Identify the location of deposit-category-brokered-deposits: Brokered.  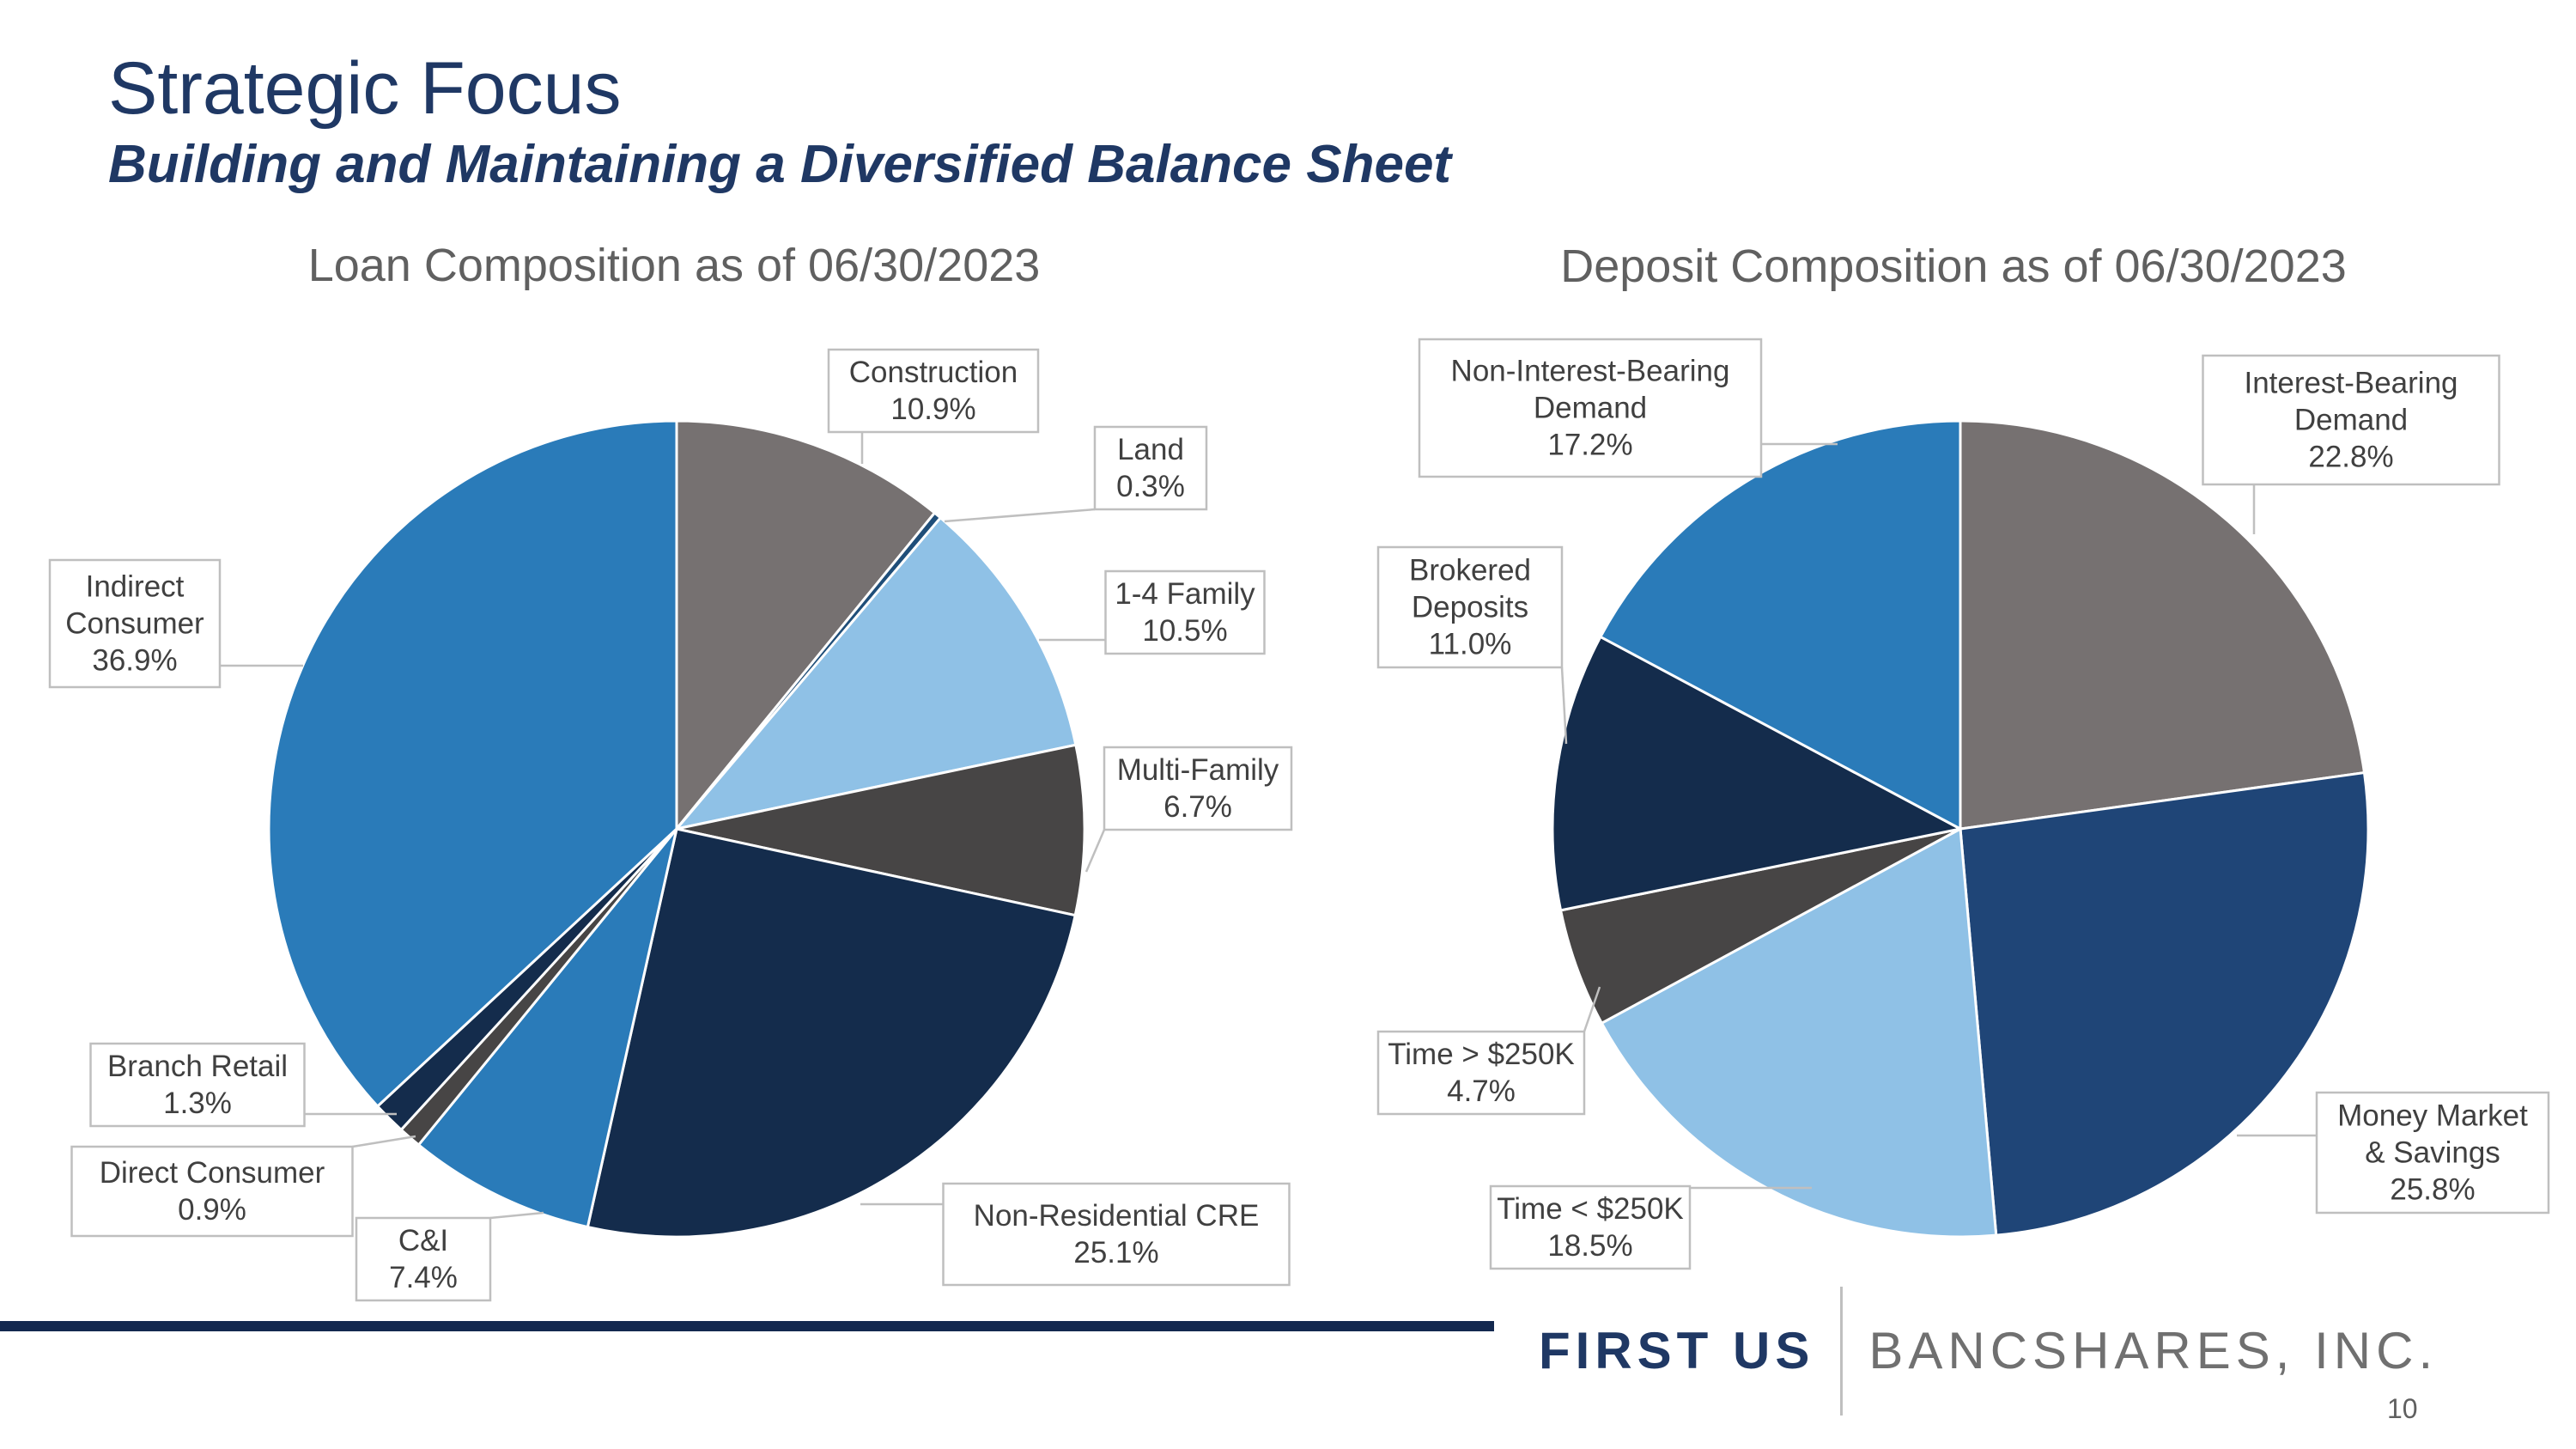
(1470, 571).